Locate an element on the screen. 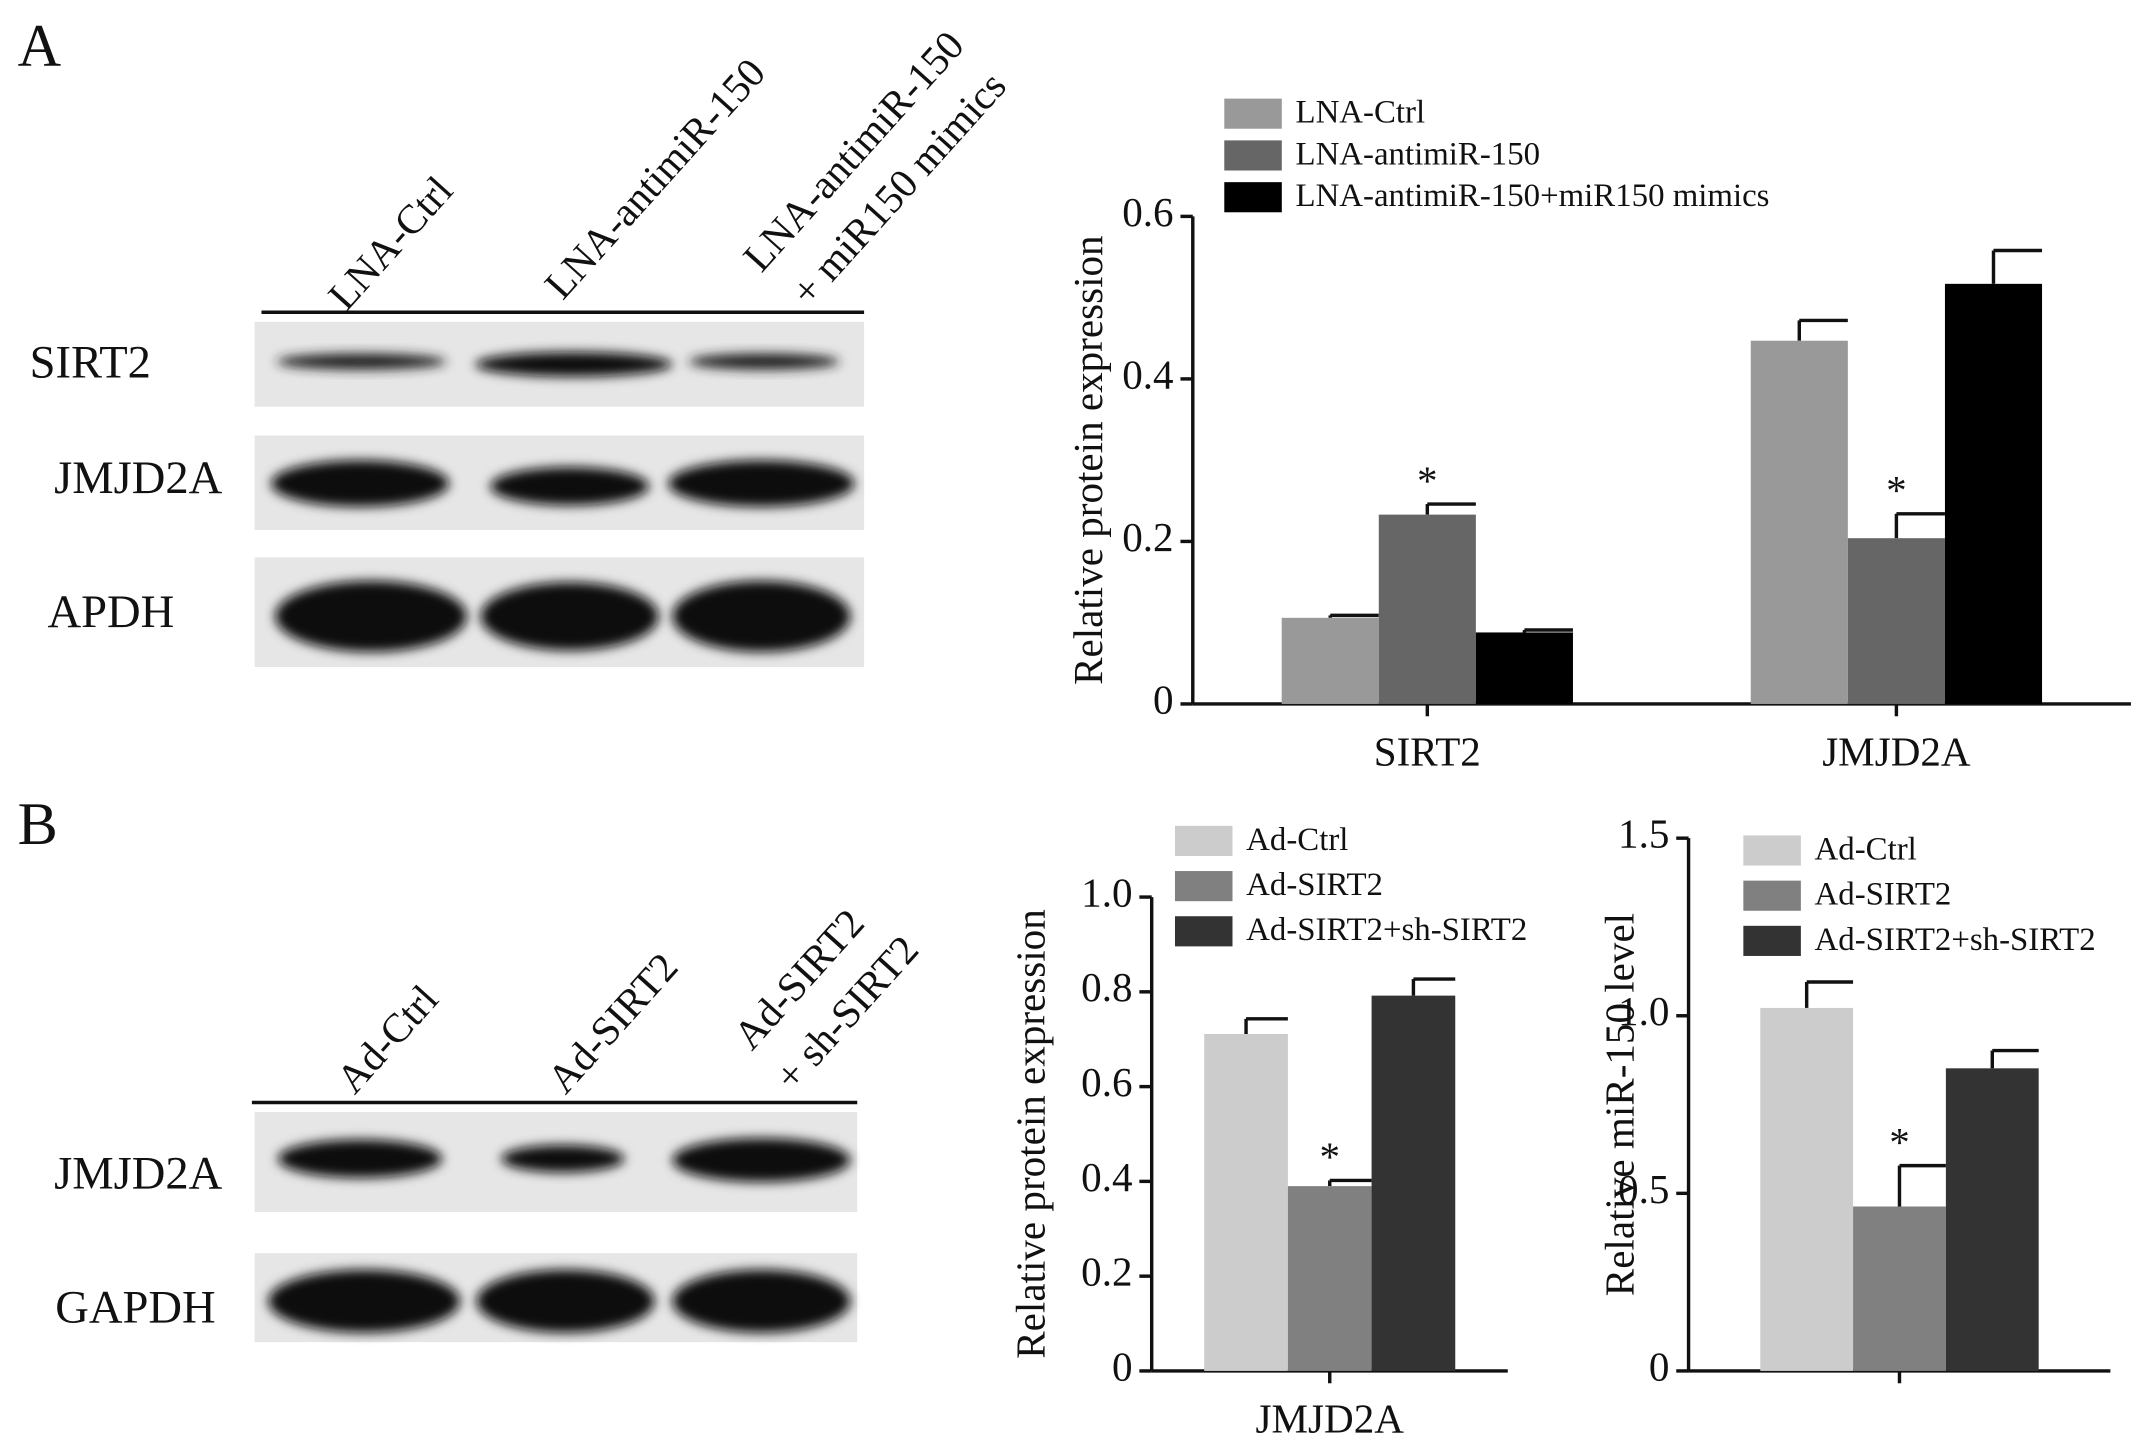  lane-label: Ad-SIRT2 is located at coordinates (612, 1023).